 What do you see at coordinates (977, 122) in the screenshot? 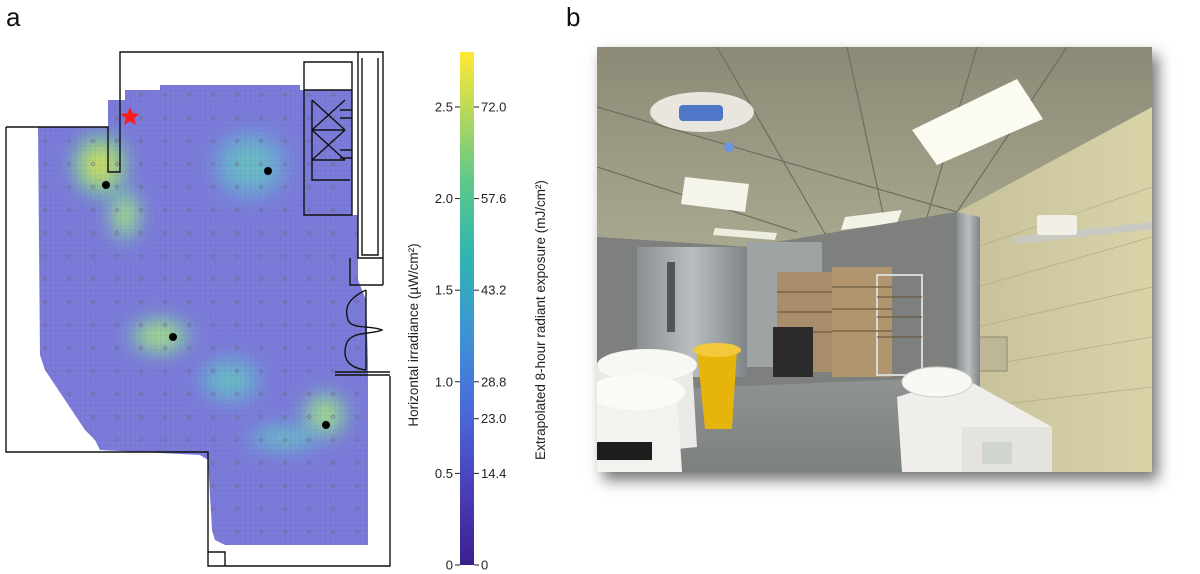
I see `ceiling-light` at bounding box center [977, 122].